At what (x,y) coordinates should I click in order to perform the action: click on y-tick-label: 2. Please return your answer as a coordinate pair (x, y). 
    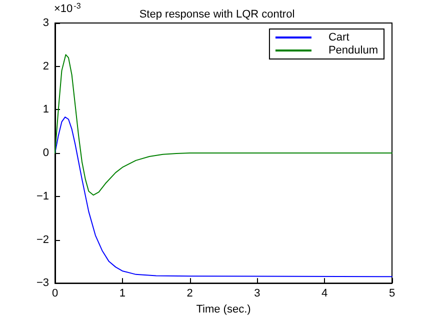
    Looking at the image, I should click on (45, 66).